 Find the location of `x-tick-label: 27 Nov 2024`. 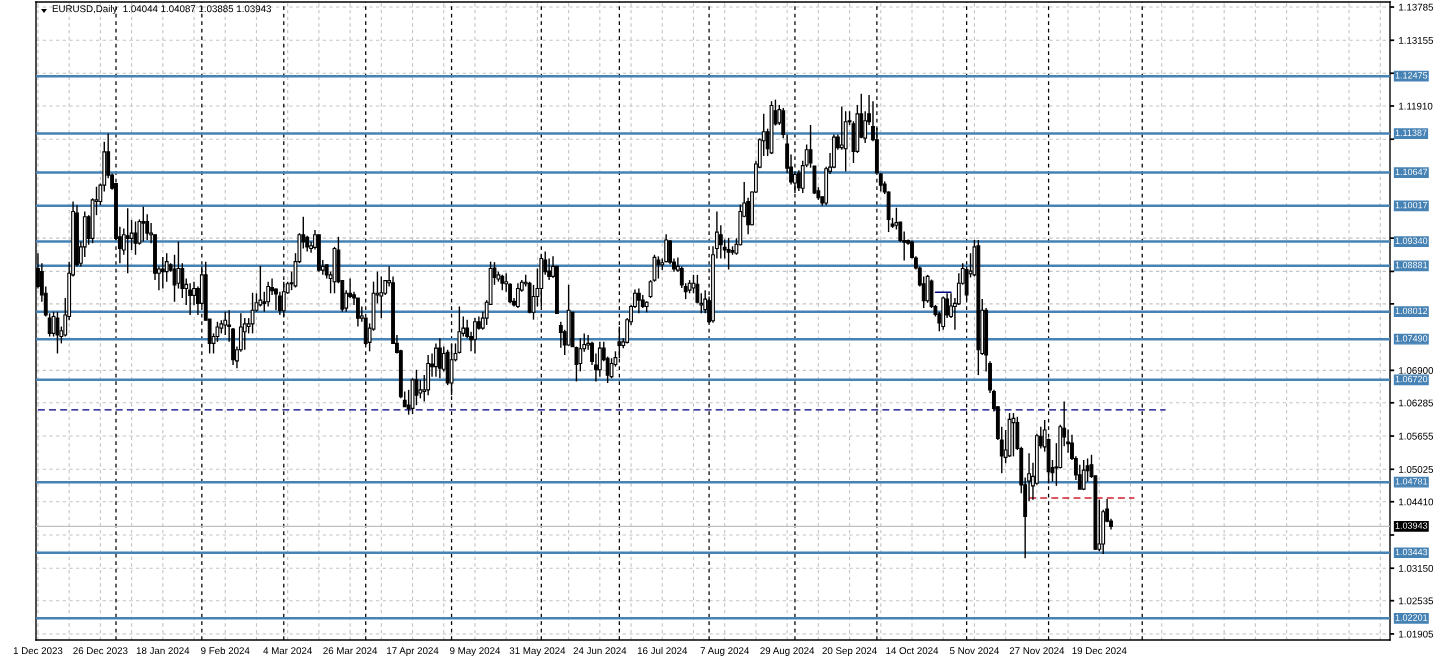

x-tick-label: 27 Nov 2024 is located at coordinates (1037, 651).